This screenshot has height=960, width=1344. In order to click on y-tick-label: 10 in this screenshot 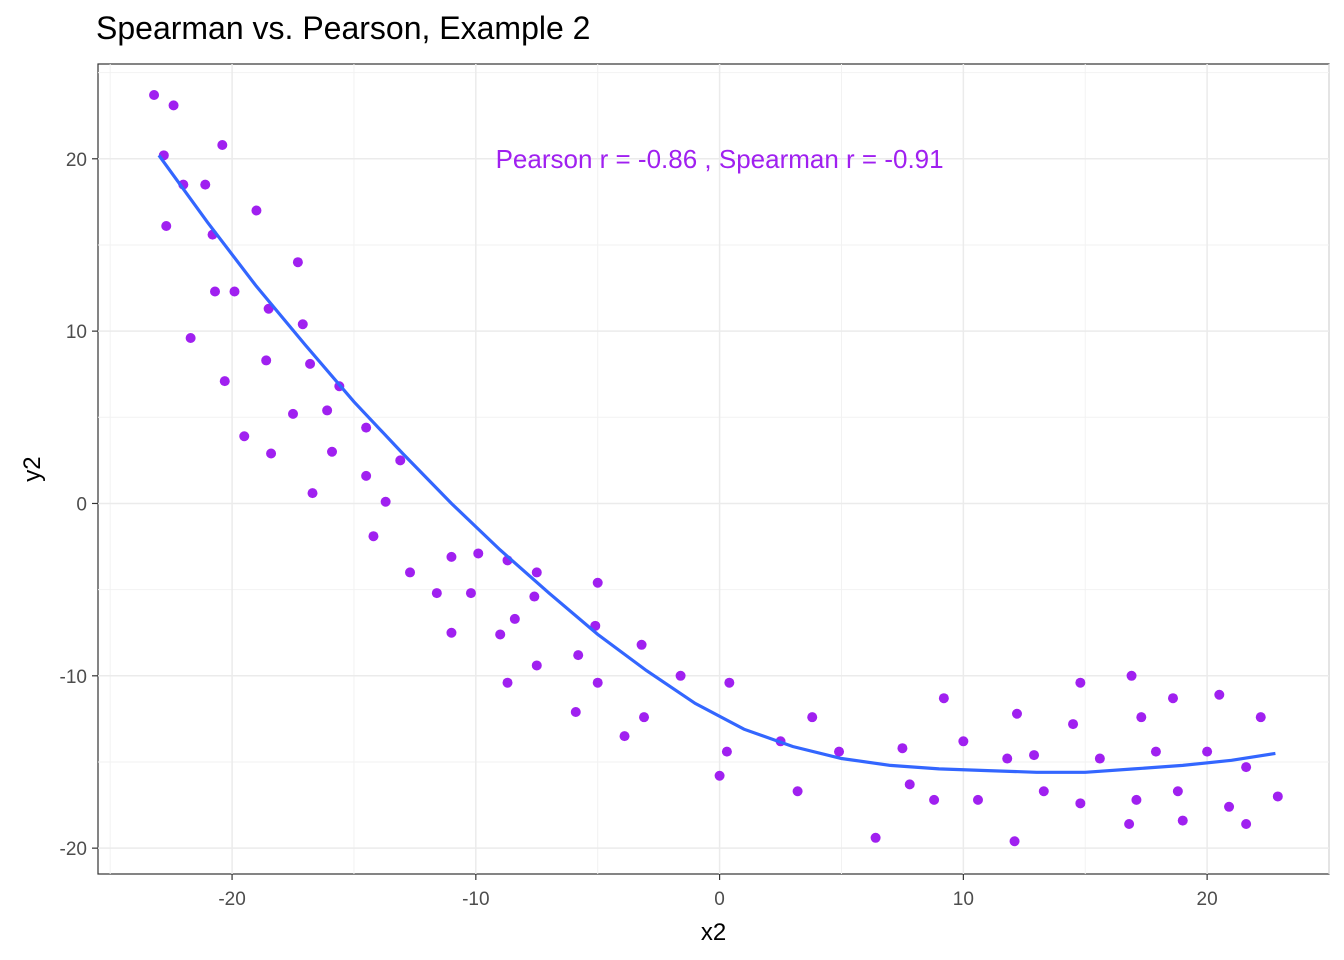, I will do `click(76, 332)`.